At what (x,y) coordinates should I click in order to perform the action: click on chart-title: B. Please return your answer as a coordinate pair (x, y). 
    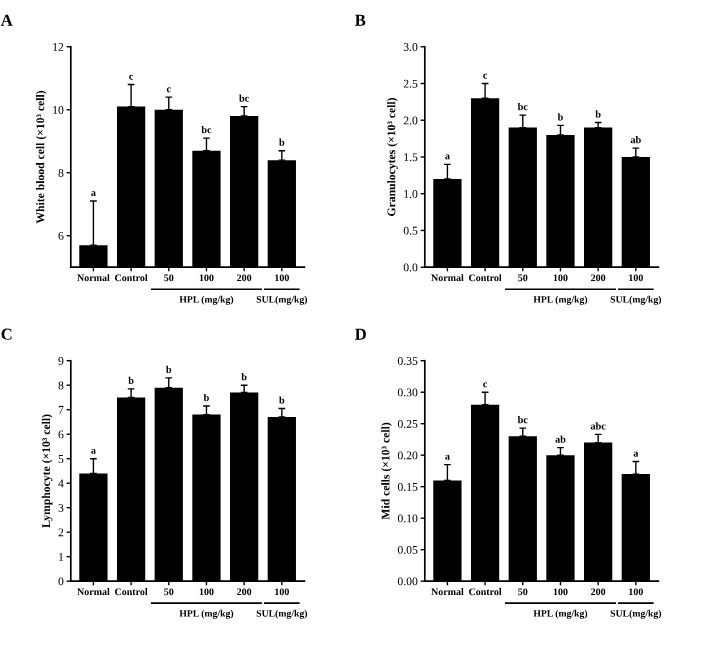
    Looking at the image, I should click on (360, 20).